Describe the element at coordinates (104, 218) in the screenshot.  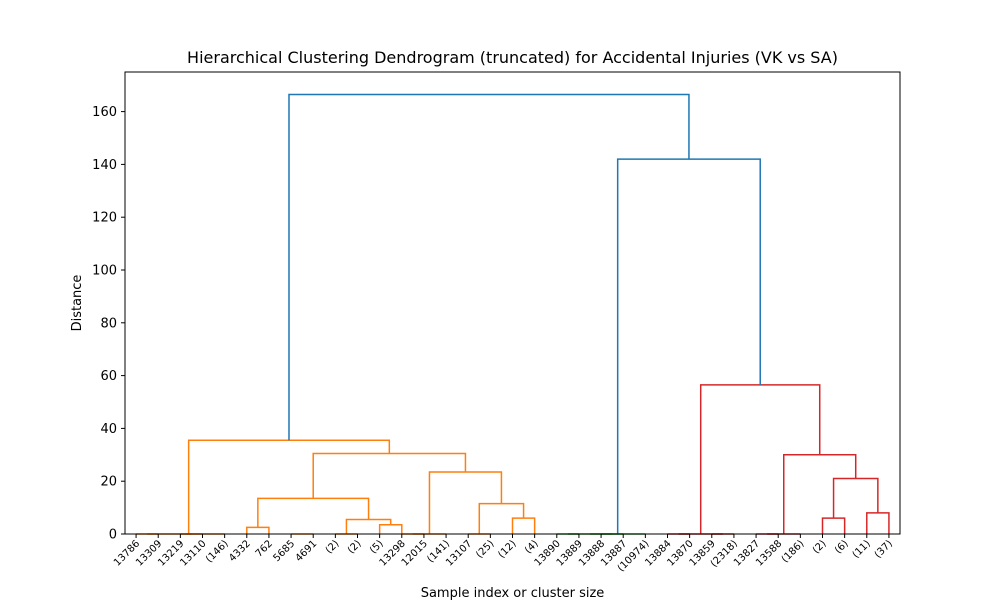
I see `y-tick-label: 120` at that location.